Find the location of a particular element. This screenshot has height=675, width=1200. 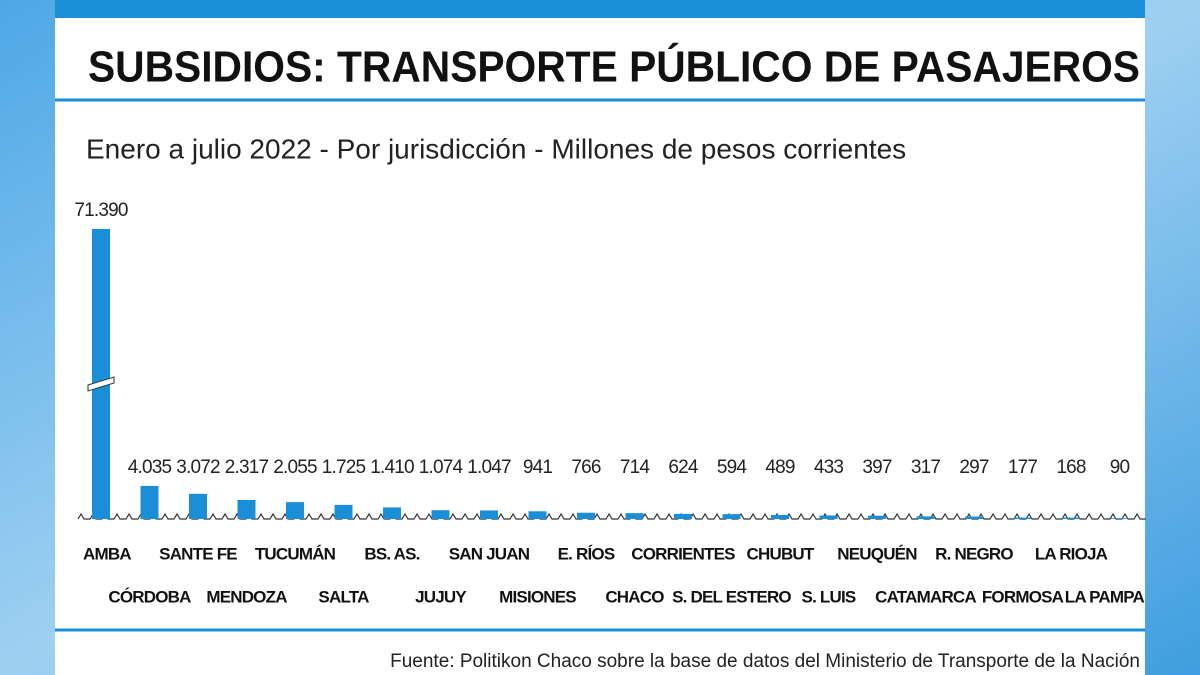

value-label: 714 is located at coordinates (635, 467).